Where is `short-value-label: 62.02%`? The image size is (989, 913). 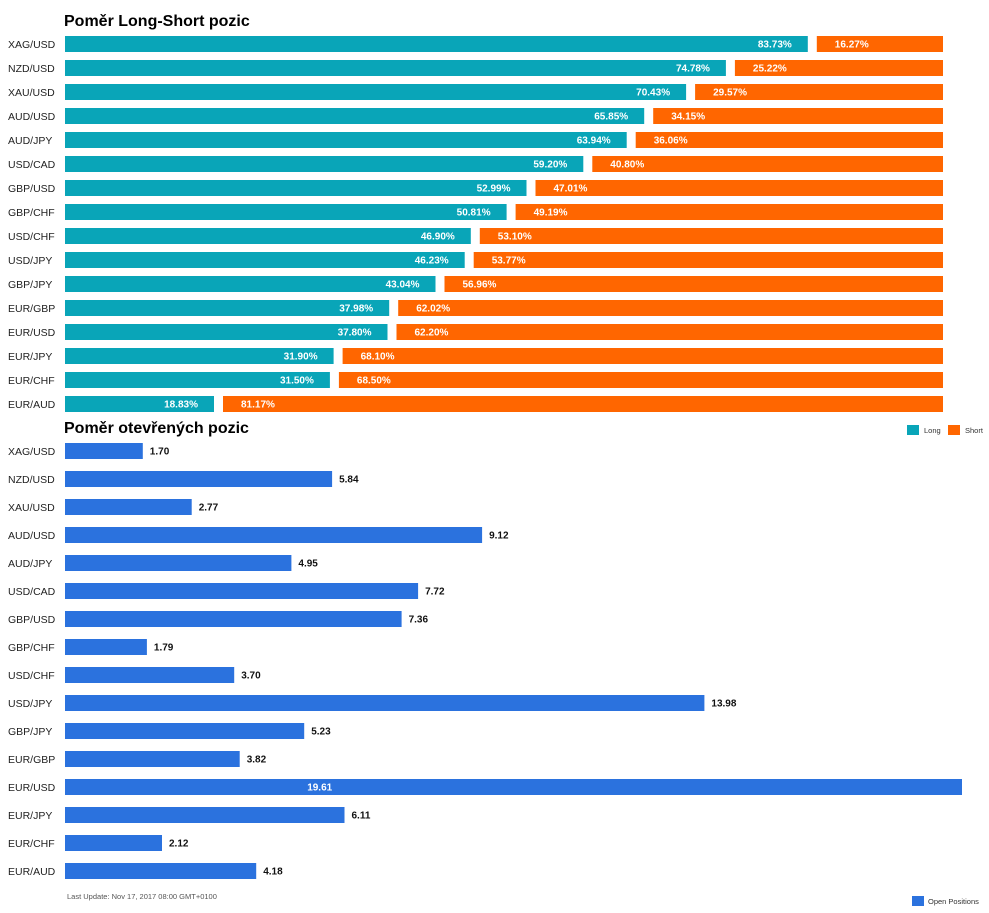 short-value-label: 62.02% is located at coordinates (433, 309).